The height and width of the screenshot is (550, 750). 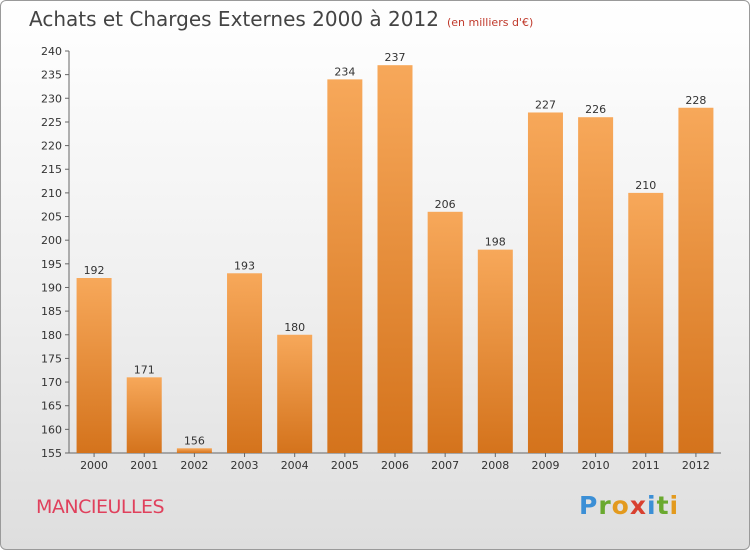 I want to click on y-tick-label: 235, so click(x=51, y=75).